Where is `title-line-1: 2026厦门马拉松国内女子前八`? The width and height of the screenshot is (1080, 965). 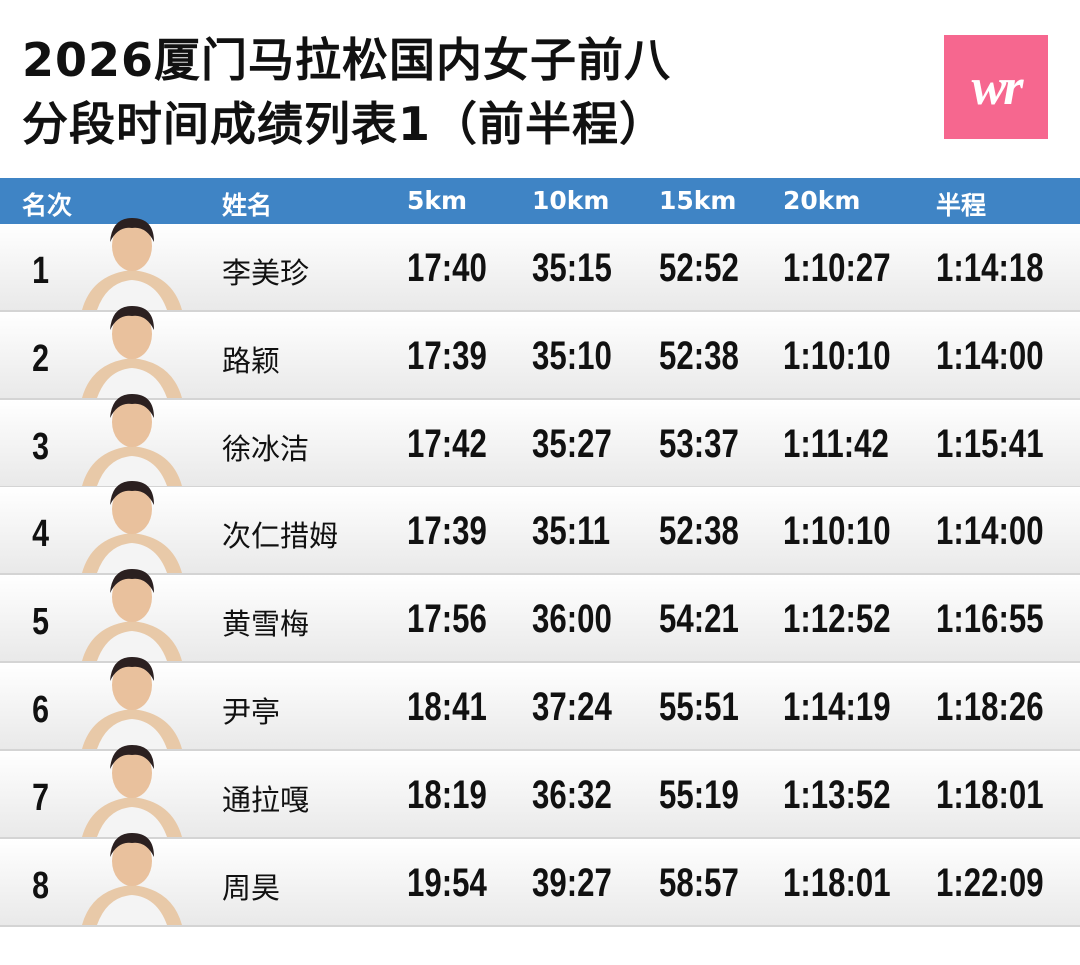
title-line-1: 2026厦门马拉松国内女子前八 is located at coordinates (347, 60).